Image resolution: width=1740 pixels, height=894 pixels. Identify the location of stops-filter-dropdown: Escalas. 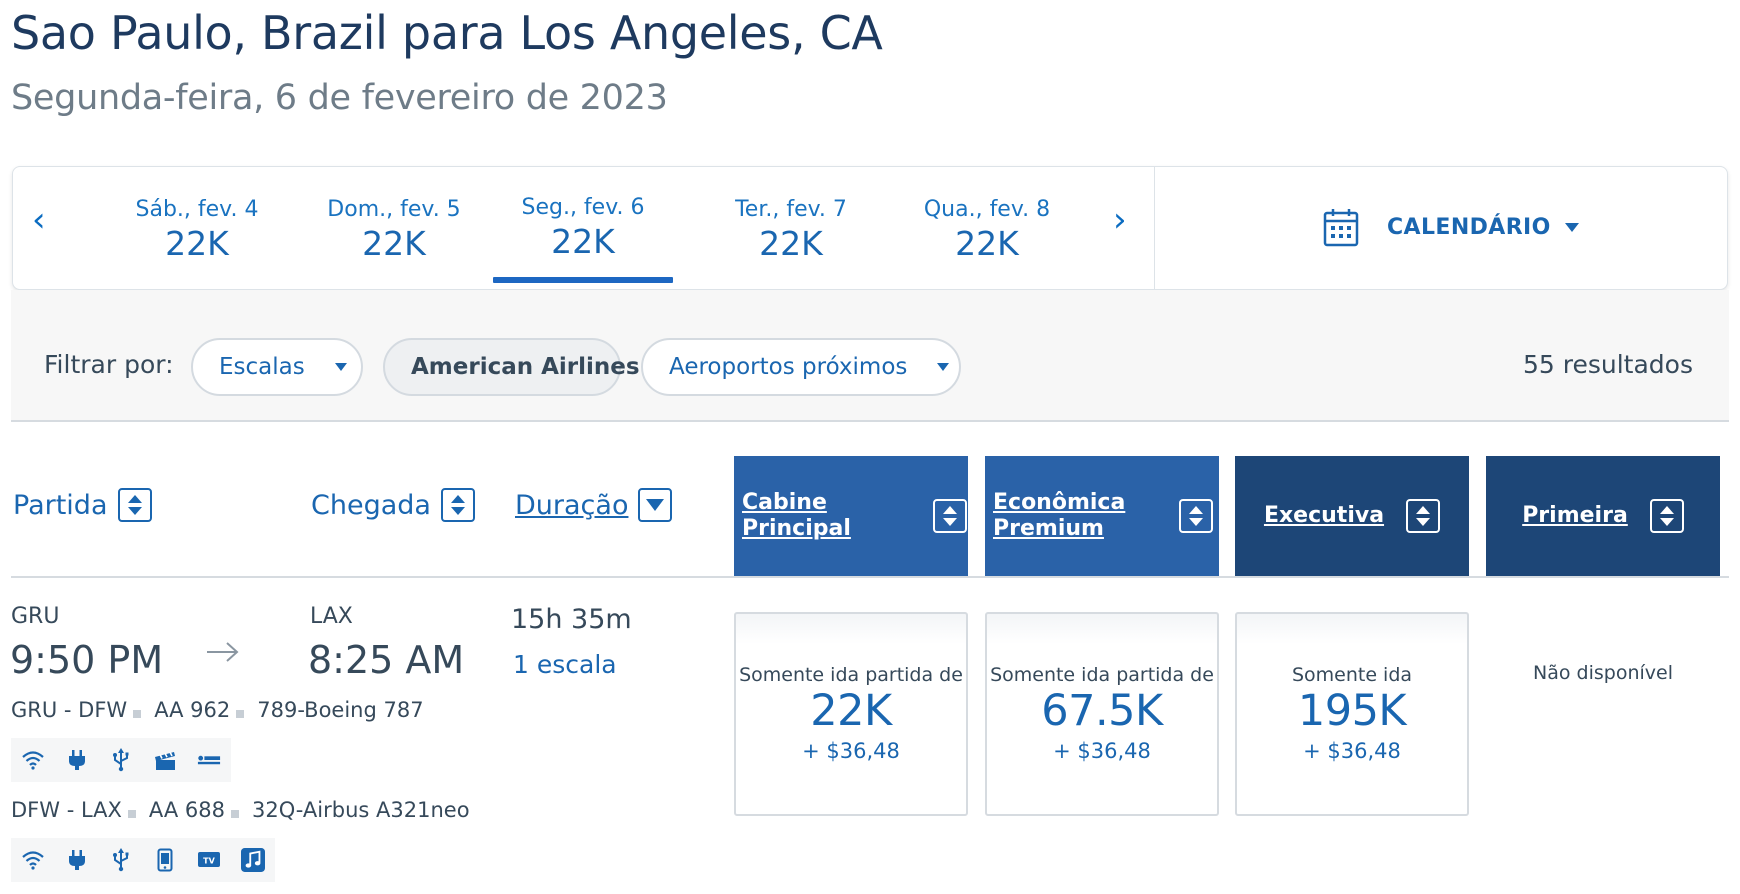
(277, 367).